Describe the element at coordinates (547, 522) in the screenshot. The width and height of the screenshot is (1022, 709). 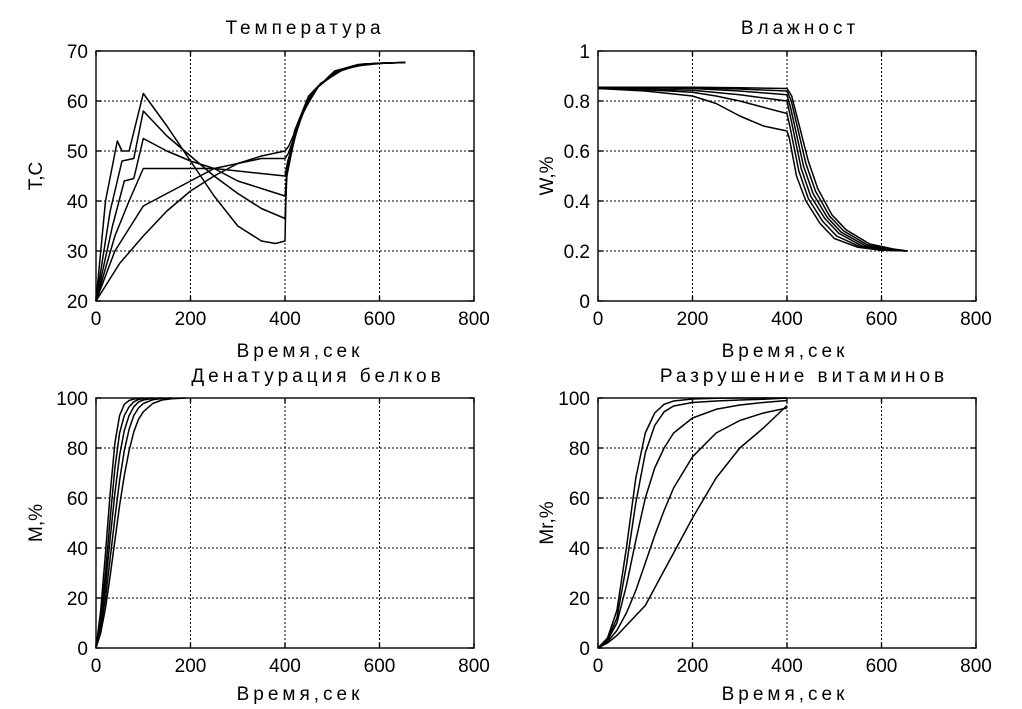
I see `y-axis-label: Mr,%` at that location.